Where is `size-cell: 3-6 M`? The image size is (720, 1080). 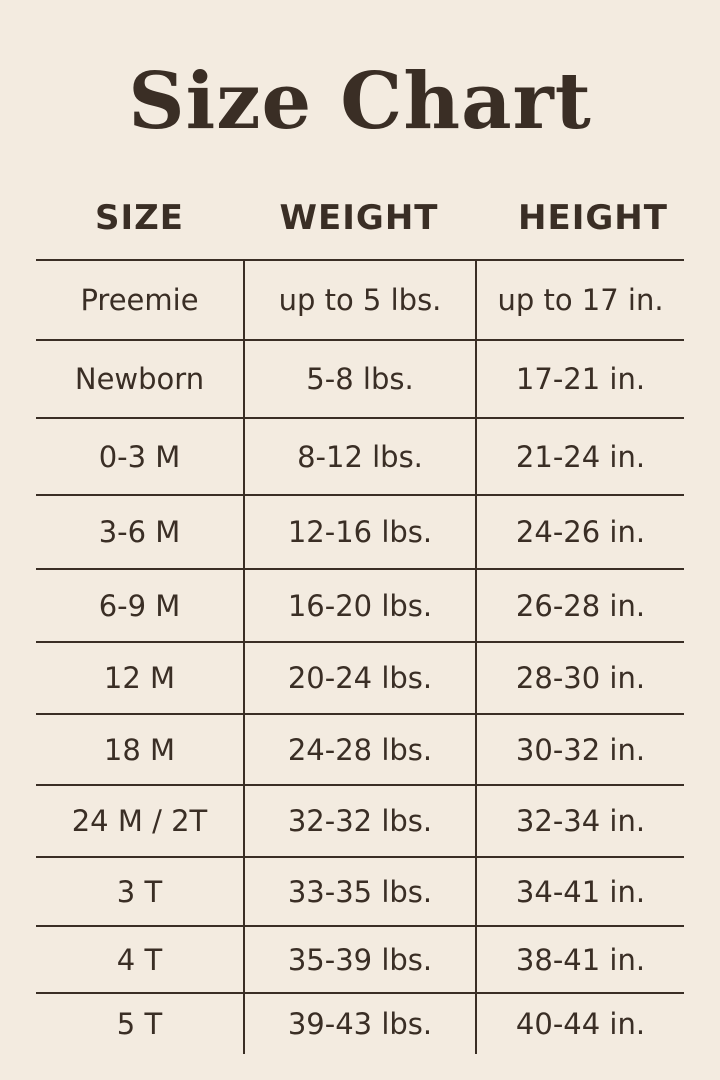 size-cell: 3-6 M is located at coordinates (139, 532).